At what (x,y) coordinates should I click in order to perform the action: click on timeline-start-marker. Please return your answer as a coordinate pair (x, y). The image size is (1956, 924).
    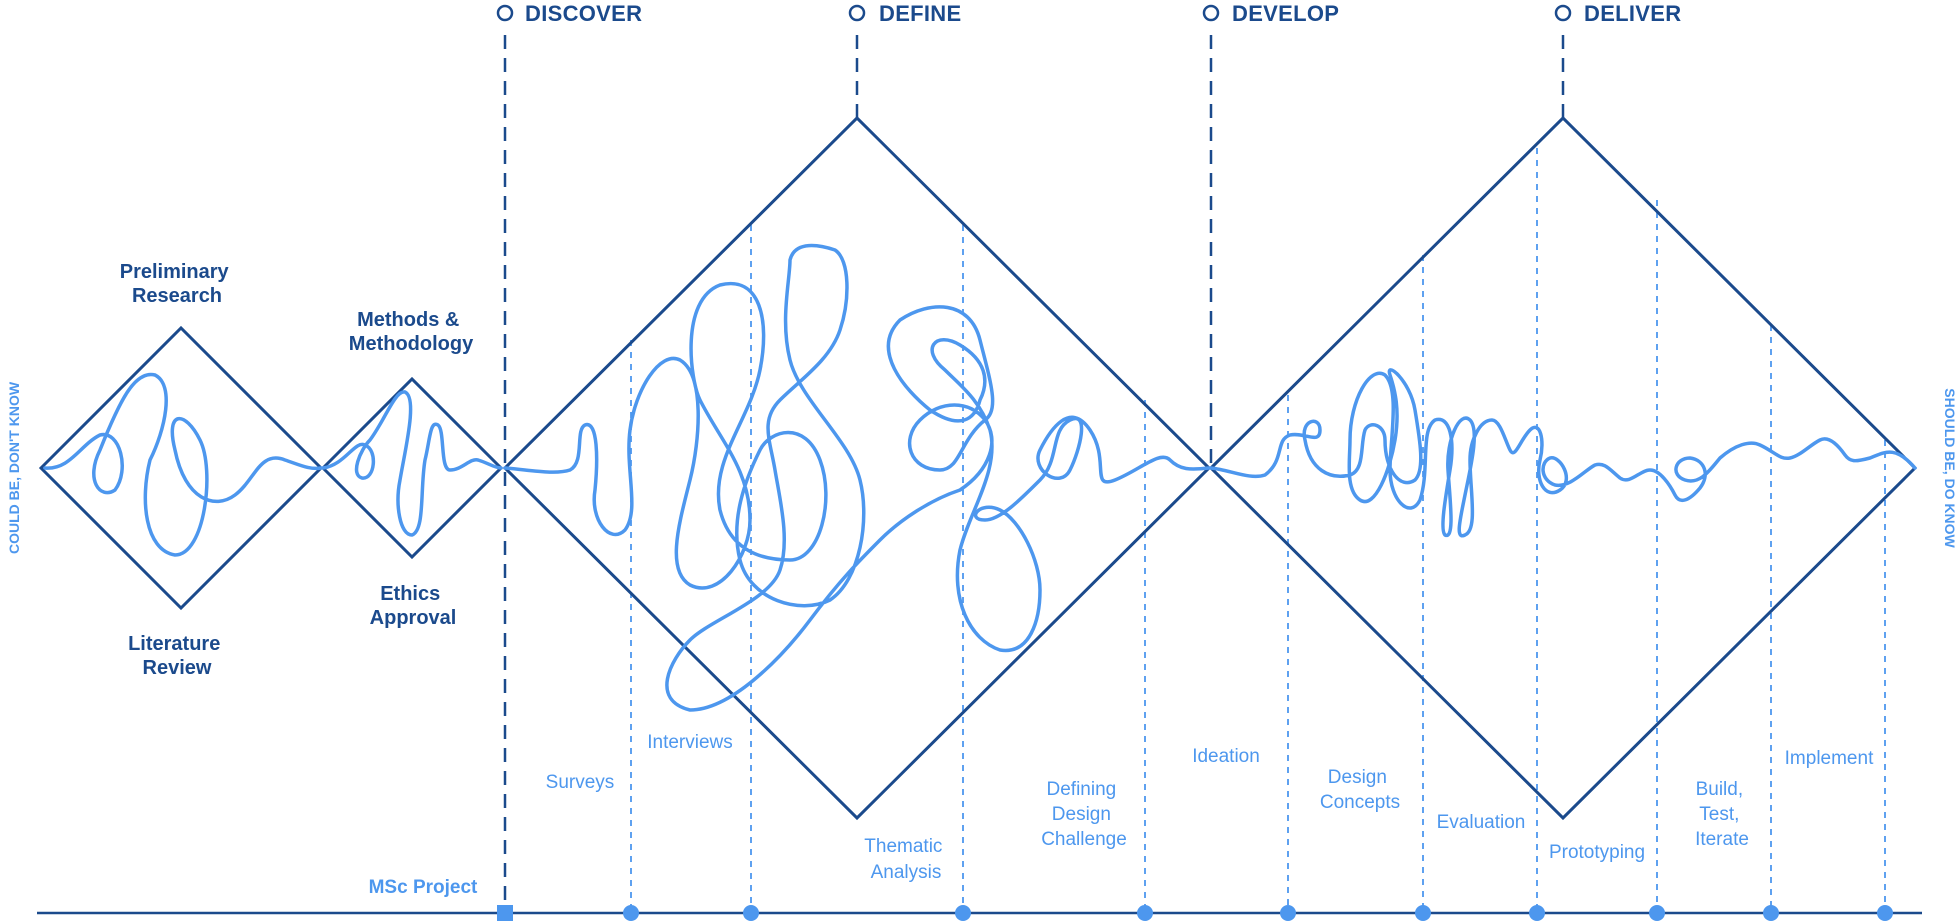
    Looking at the image, I should click on (505, 913).